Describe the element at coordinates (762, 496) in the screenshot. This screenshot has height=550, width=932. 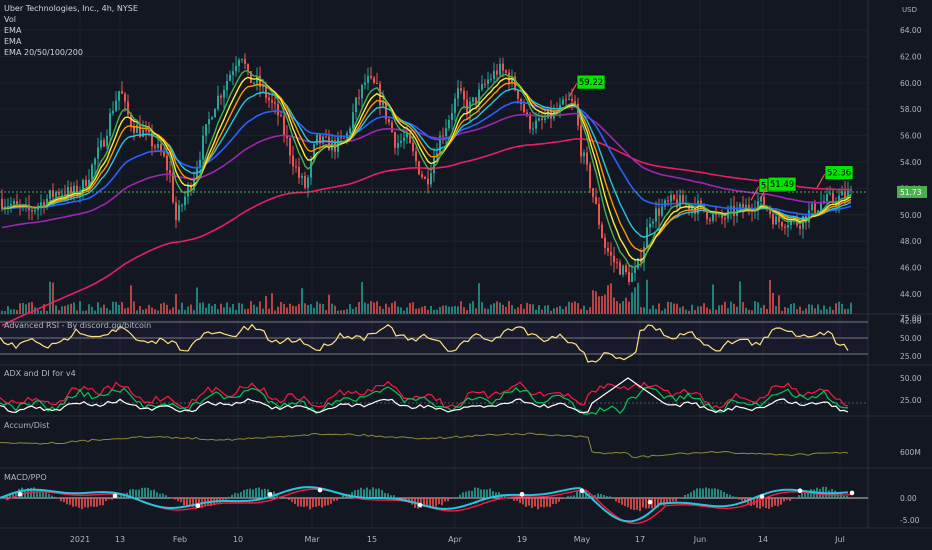
I see `macd-cross-dot` at that location.